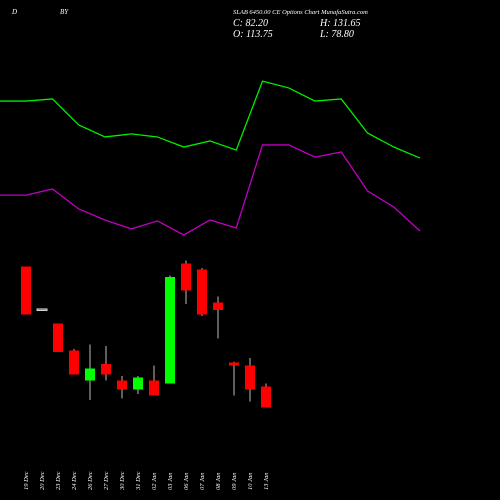 The height and width of the screenshot is (500, 500). I want to click on x-tick-label: 27 Dec, so click(106, 480).